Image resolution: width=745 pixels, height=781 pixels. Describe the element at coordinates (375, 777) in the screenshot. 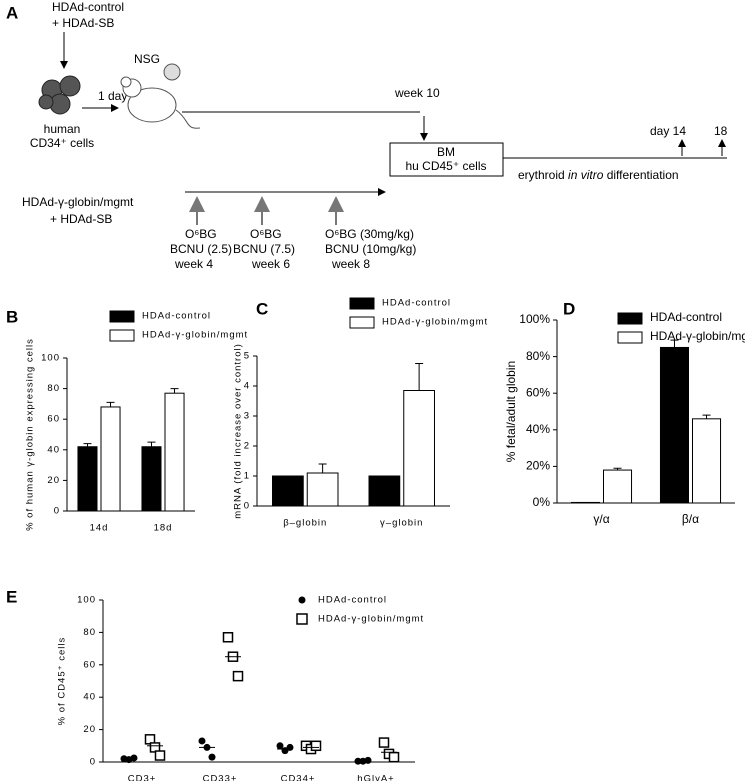

I see `x-tick-label: hGlyA+` at that location.